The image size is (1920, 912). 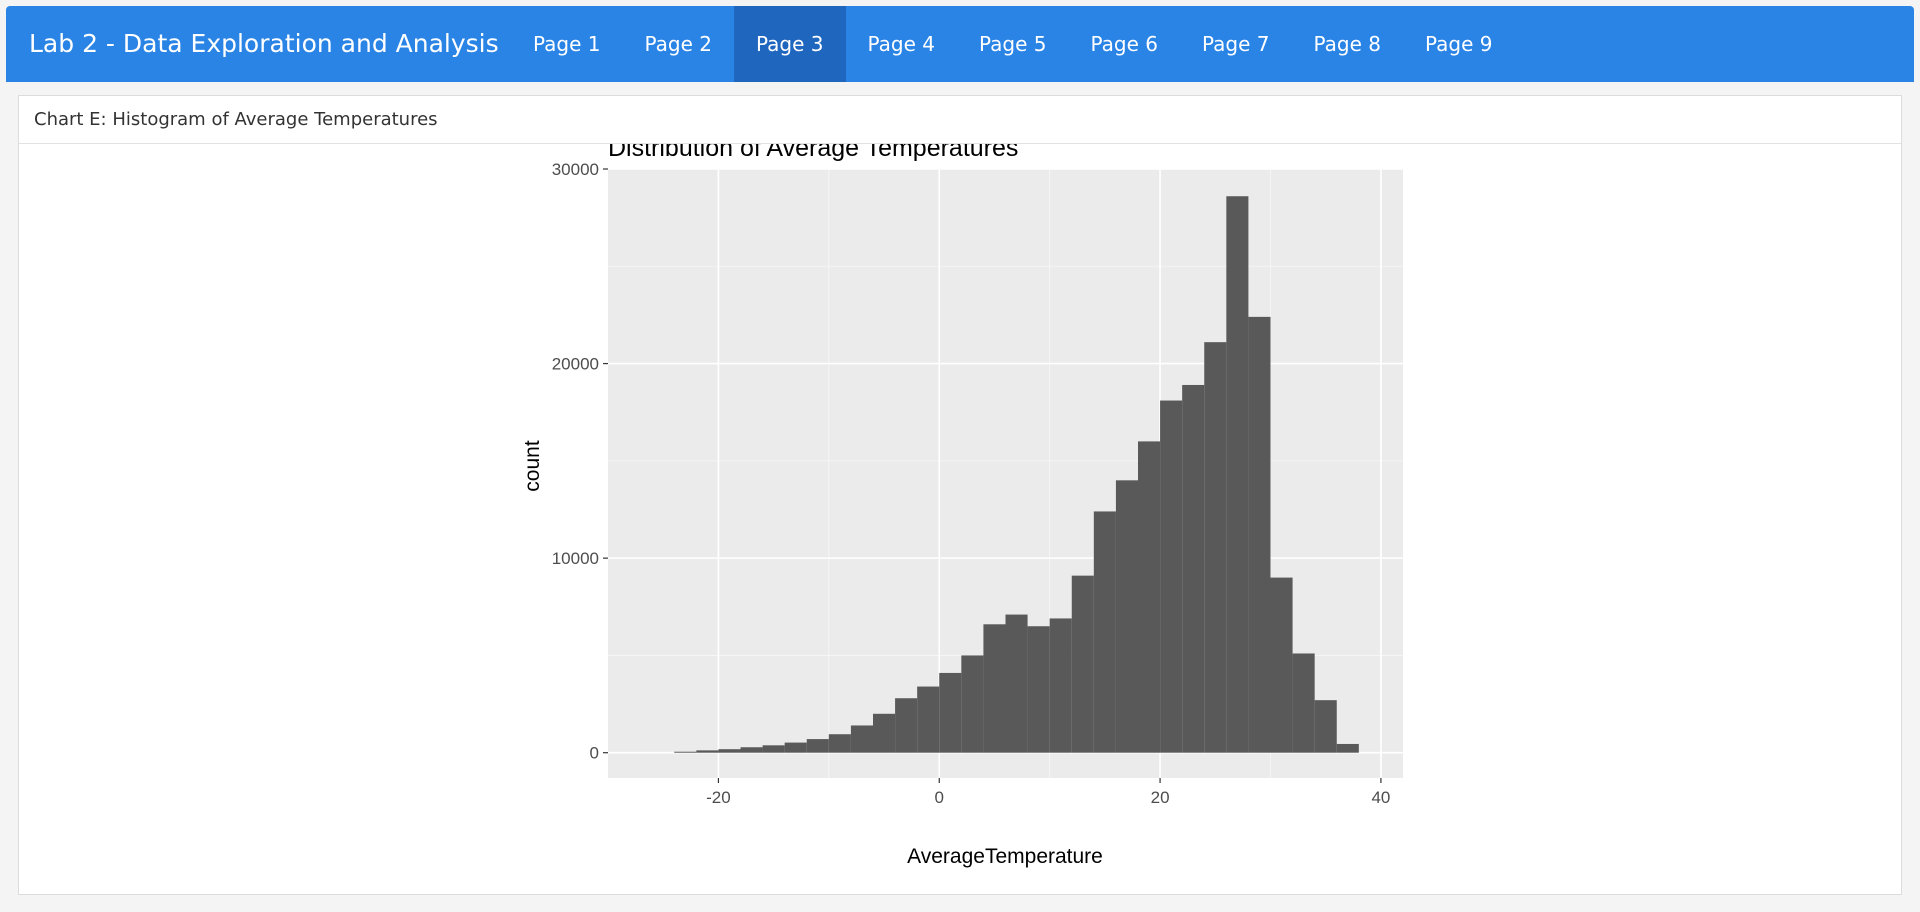 What do you see at coordinates (718, 797) in the screenshot?
I see `x-tick-label: -20` at bounding box center [718, 797].